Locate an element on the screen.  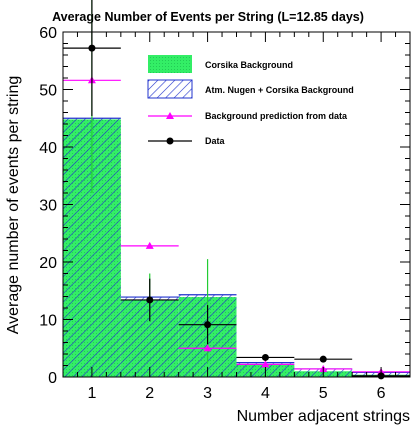
x-tick-label: 6 is located at coordinates (381, 393).